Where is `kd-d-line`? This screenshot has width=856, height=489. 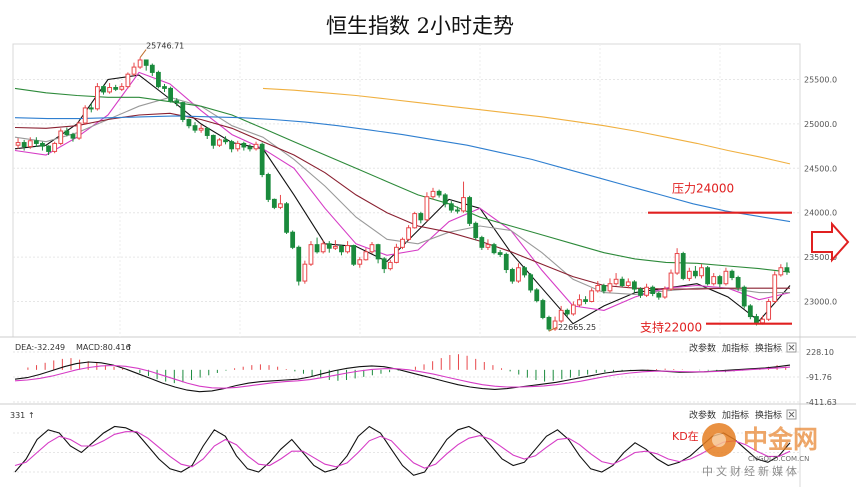
kd-d-line is located at coordinates (402, 450).